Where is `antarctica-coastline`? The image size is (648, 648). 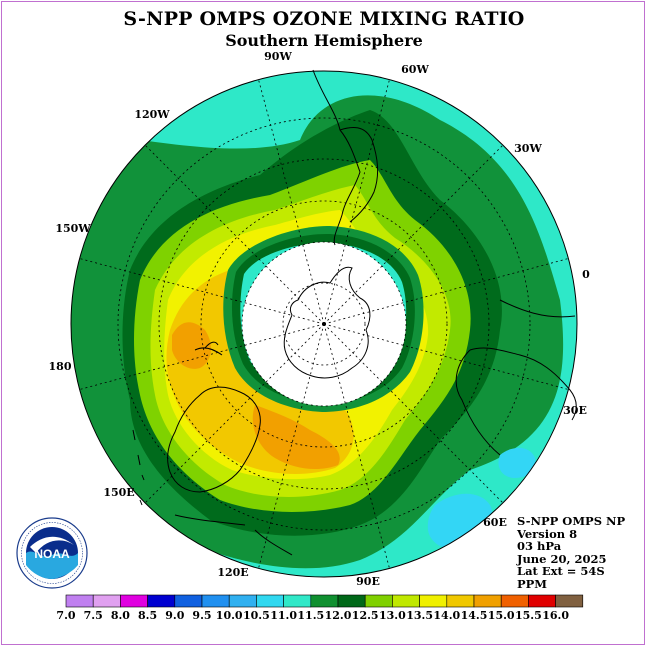
antarctica-coastline is located at coordinates (327, 322).